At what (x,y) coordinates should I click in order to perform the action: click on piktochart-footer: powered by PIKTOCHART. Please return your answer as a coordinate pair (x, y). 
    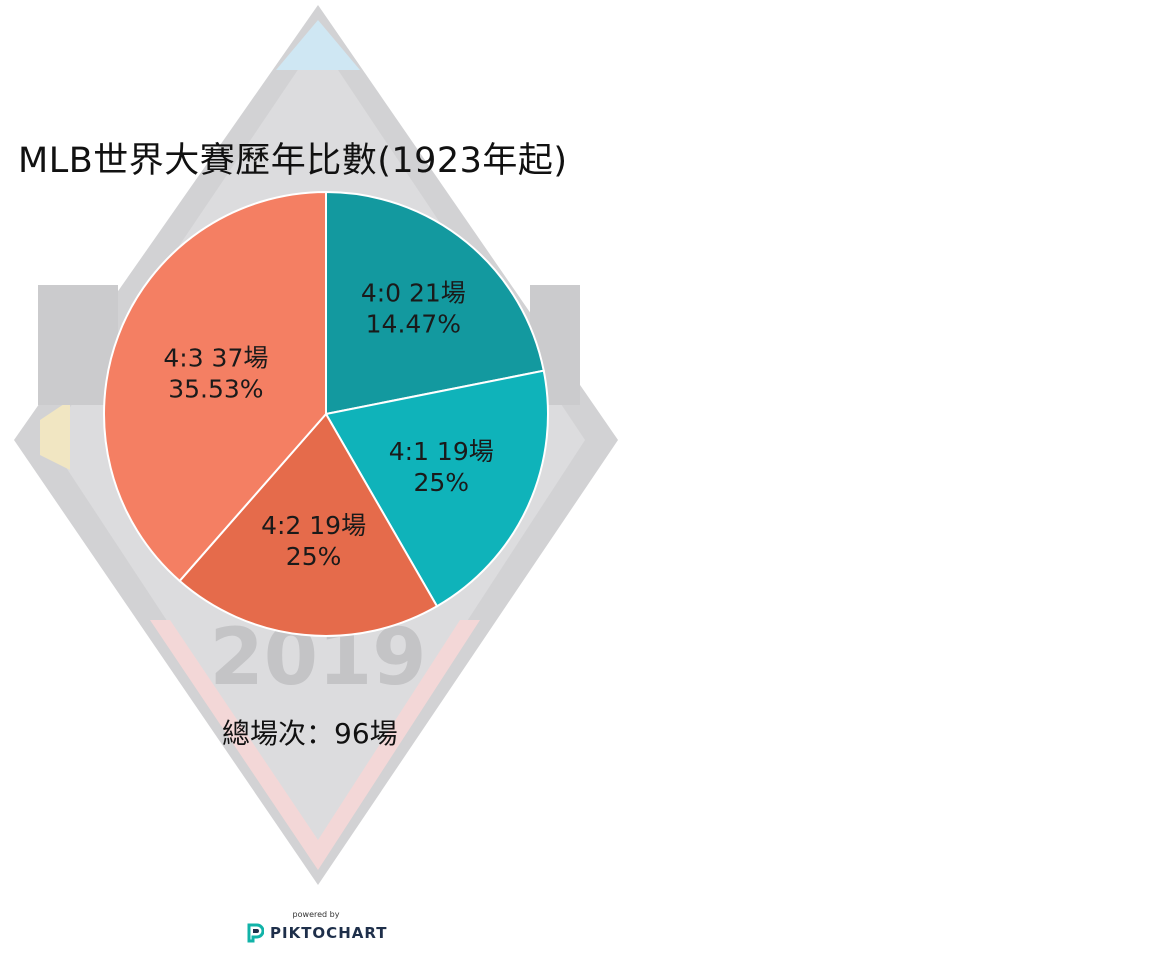
    Looking at the image, I should click on (321, 926).